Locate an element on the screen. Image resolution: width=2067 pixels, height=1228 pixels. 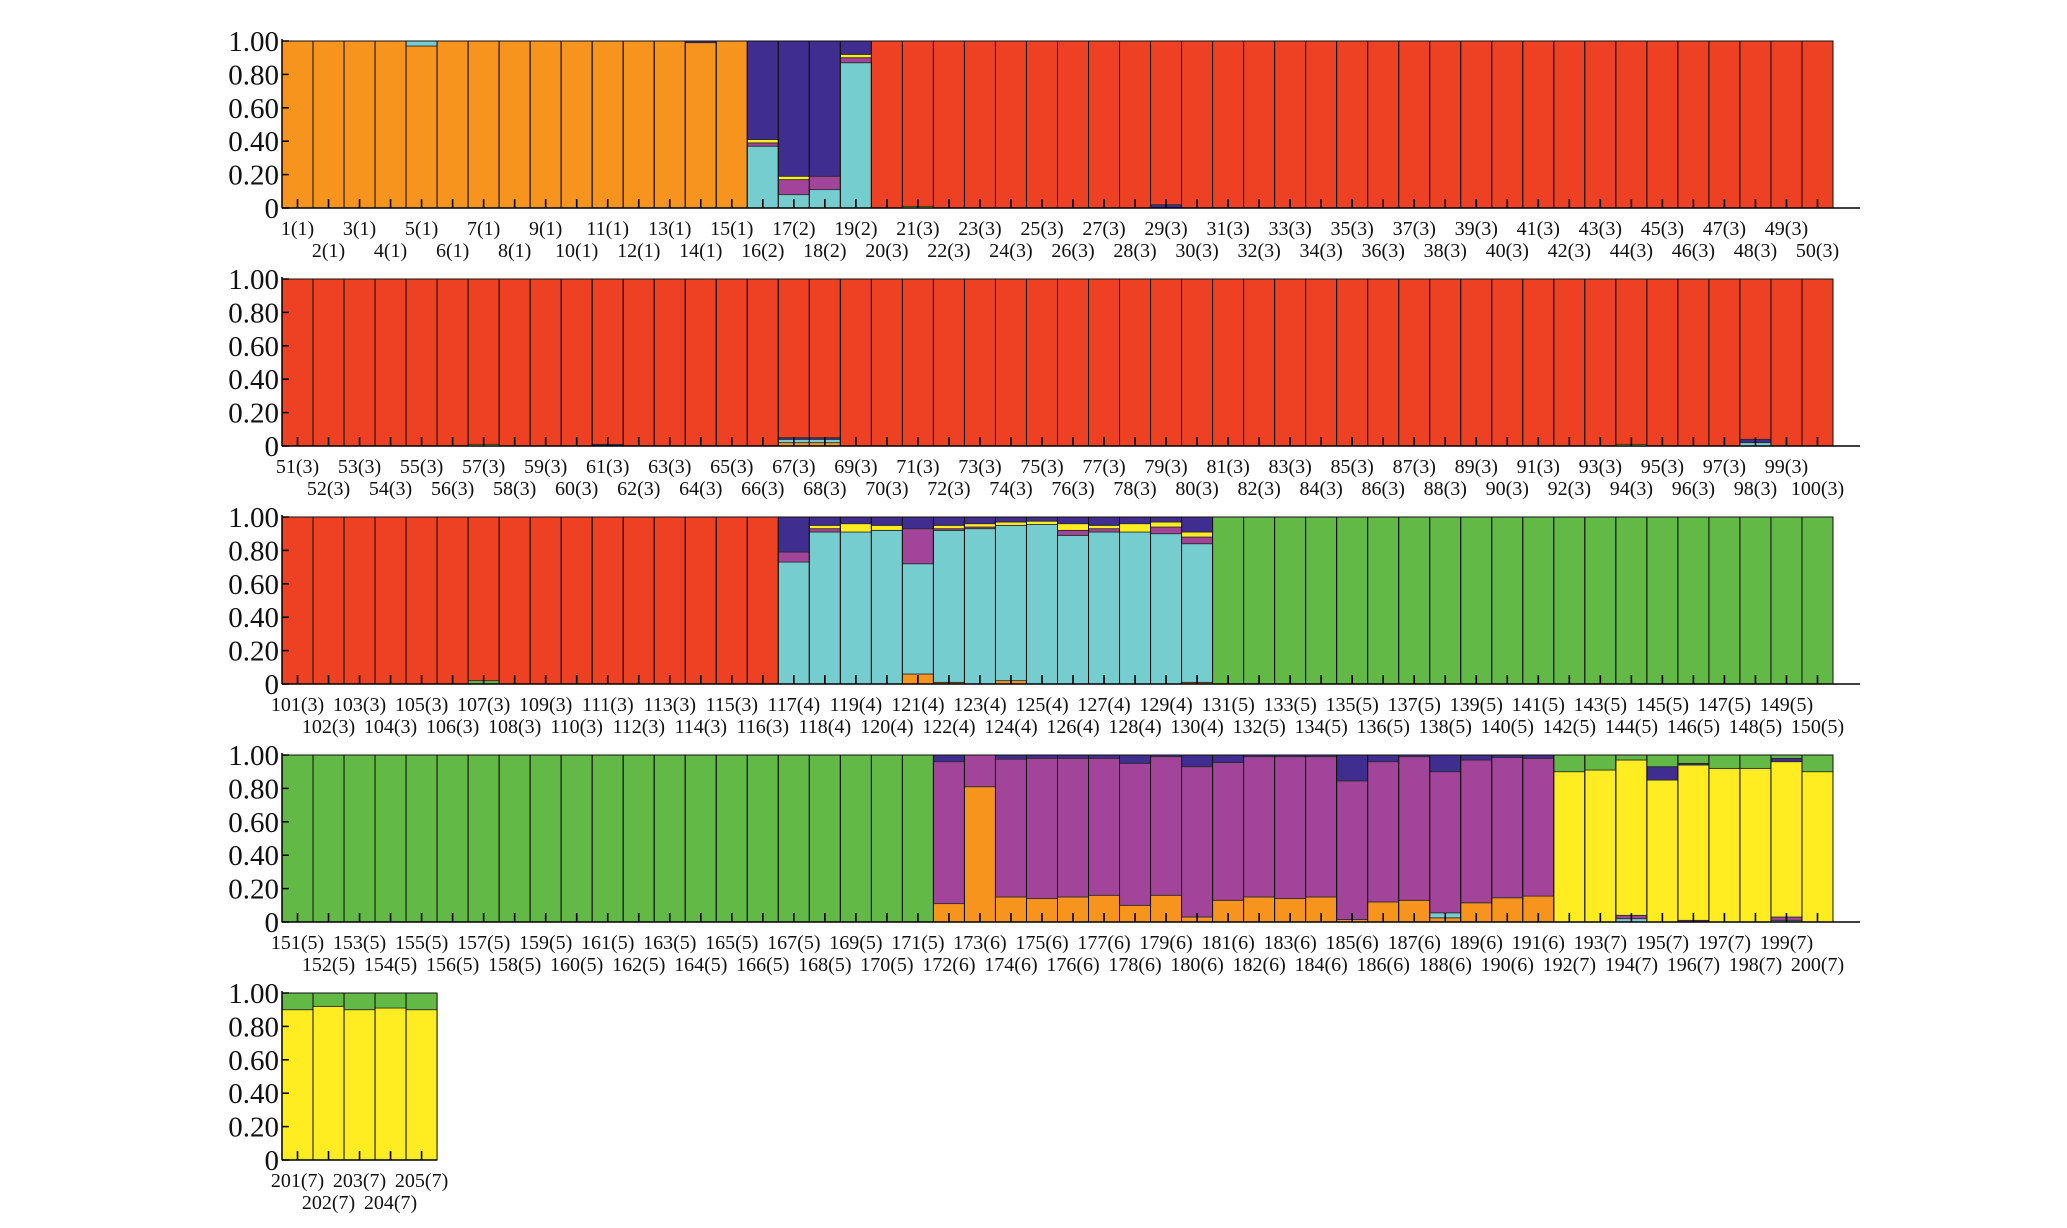
x-tick-label: 82(3) is located at coordinates (1258, 489).